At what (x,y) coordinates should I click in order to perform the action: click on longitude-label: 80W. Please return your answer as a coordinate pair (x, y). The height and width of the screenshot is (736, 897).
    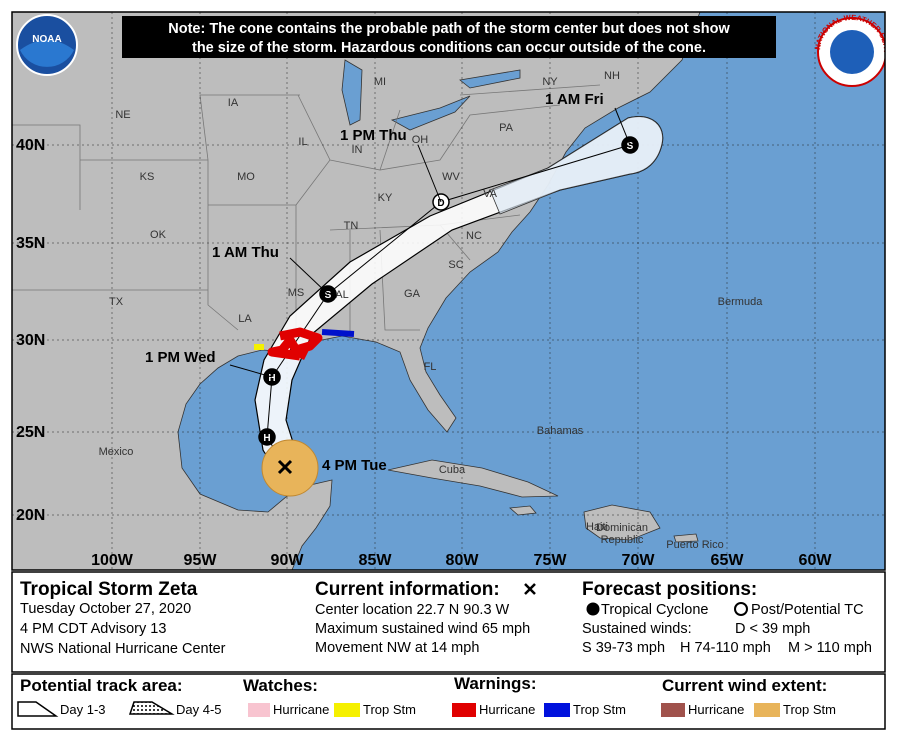
    Looking at the image, I should click on (463, 560).